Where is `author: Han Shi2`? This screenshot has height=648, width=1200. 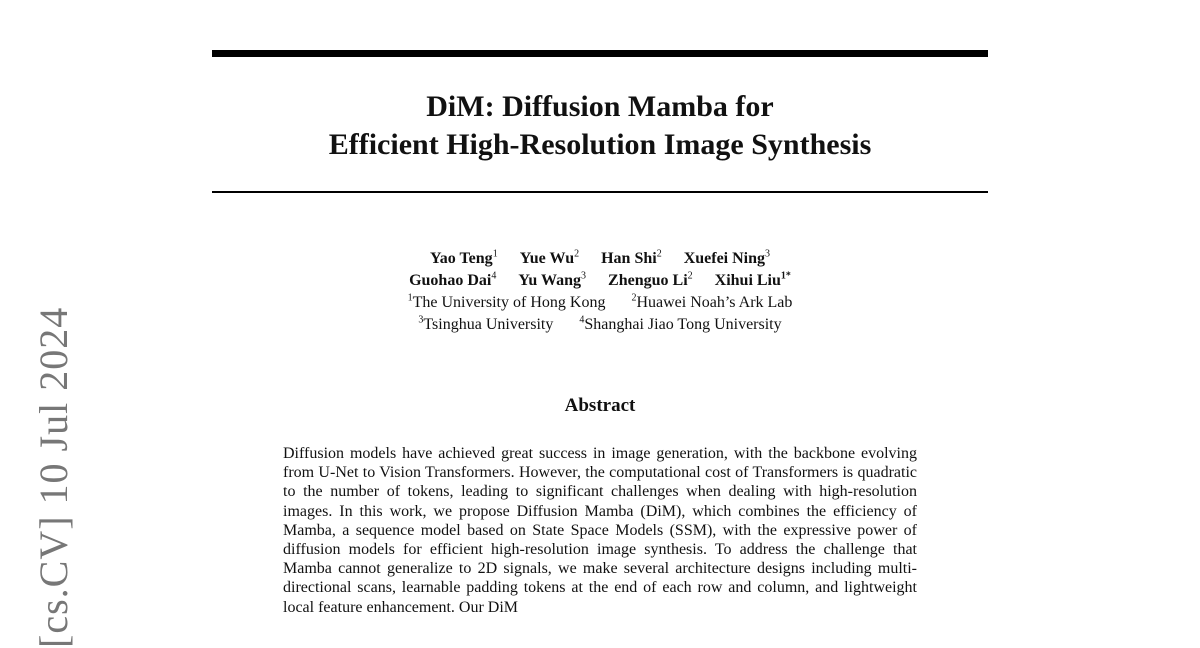 author: Han Shi2 is located at coordinates (631, 257).